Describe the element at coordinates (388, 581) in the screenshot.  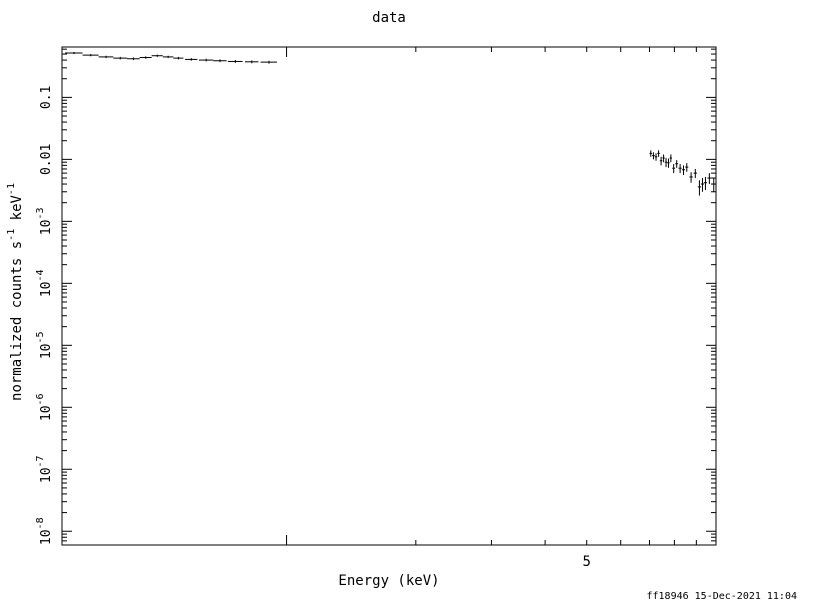
I see `x-axis-label: Energy (keV)` at that location.